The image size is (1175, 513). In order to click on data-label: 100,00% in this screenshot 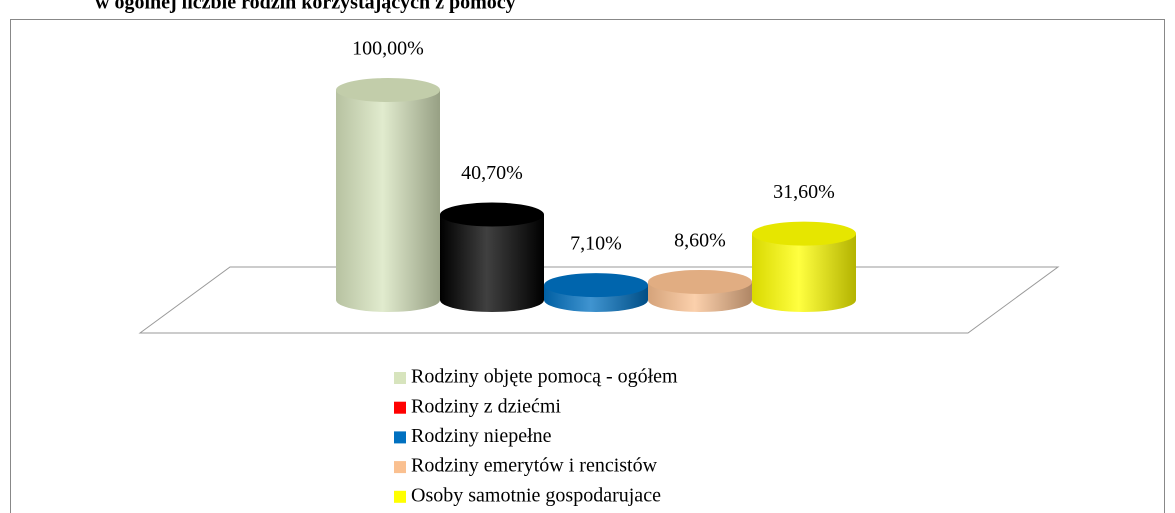, I will do `click(388, 49)`.